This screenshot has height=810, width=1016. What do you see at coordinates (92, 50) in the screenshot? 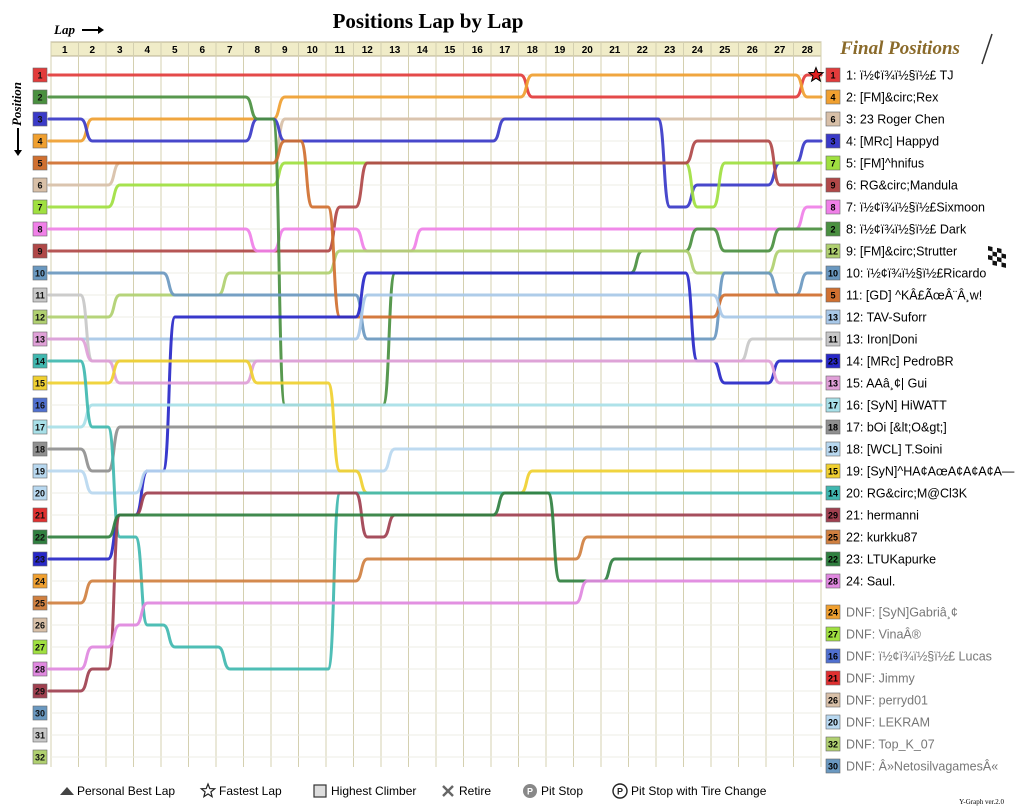
I see `x-tick-label: 2` at bounding box center [92, 50].